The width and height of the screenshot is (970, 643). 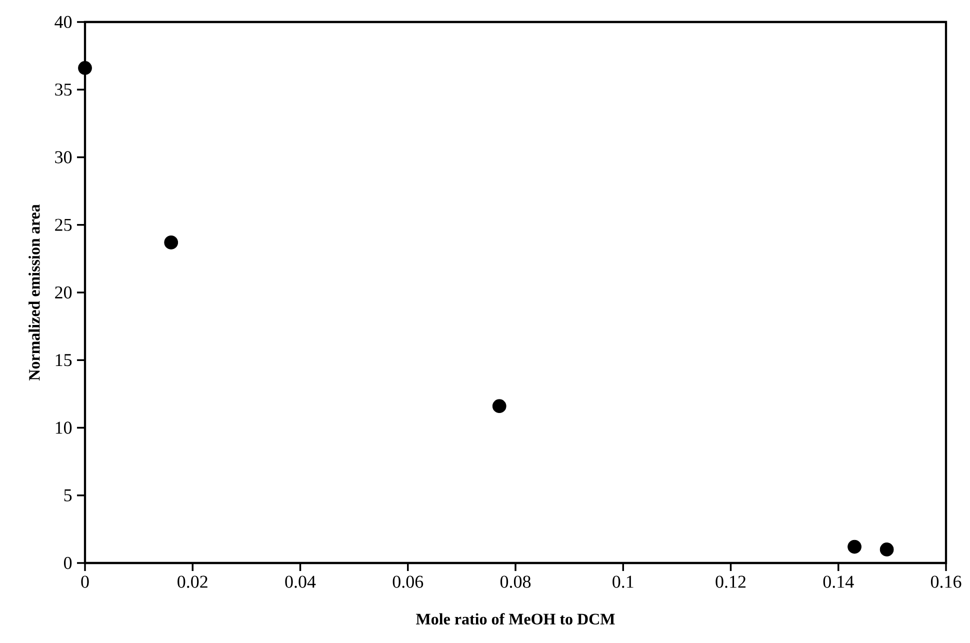 I want to click on y-tick-label: 30, so click(x=63, y=157).